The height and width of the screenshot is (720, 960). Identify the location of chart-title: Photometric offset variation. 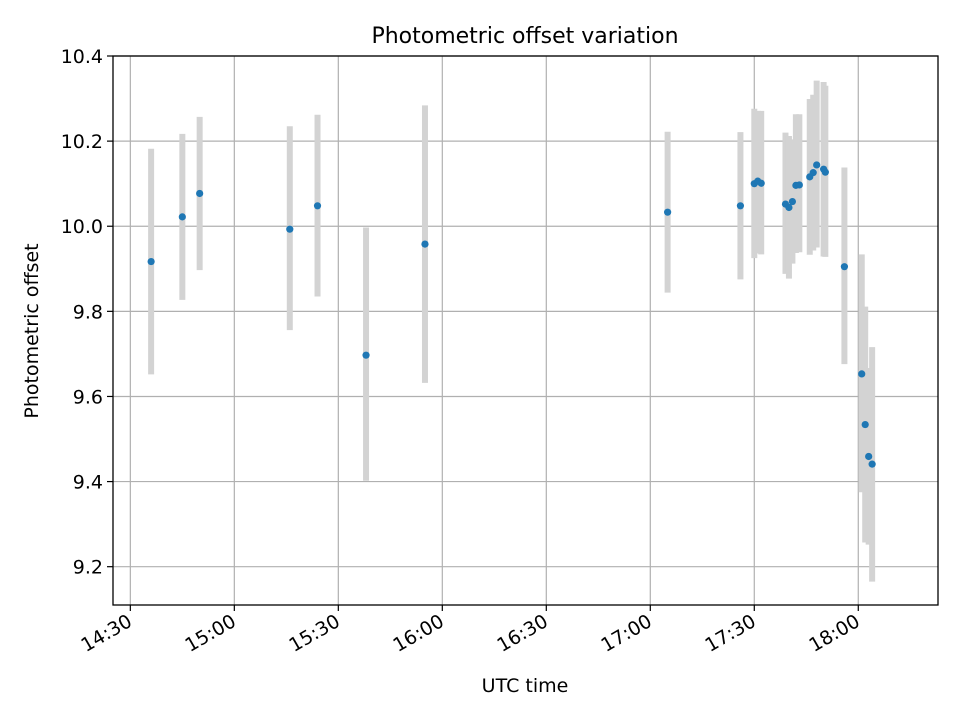
(524, 36).